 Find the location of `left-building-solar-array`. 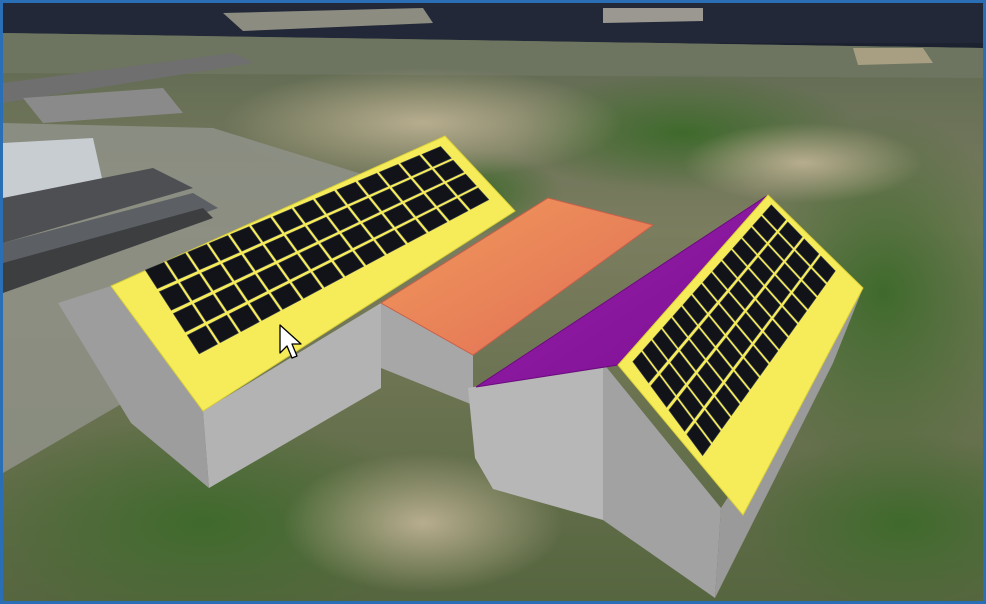

left-building-solar-array is located at coordinates (317, 250).